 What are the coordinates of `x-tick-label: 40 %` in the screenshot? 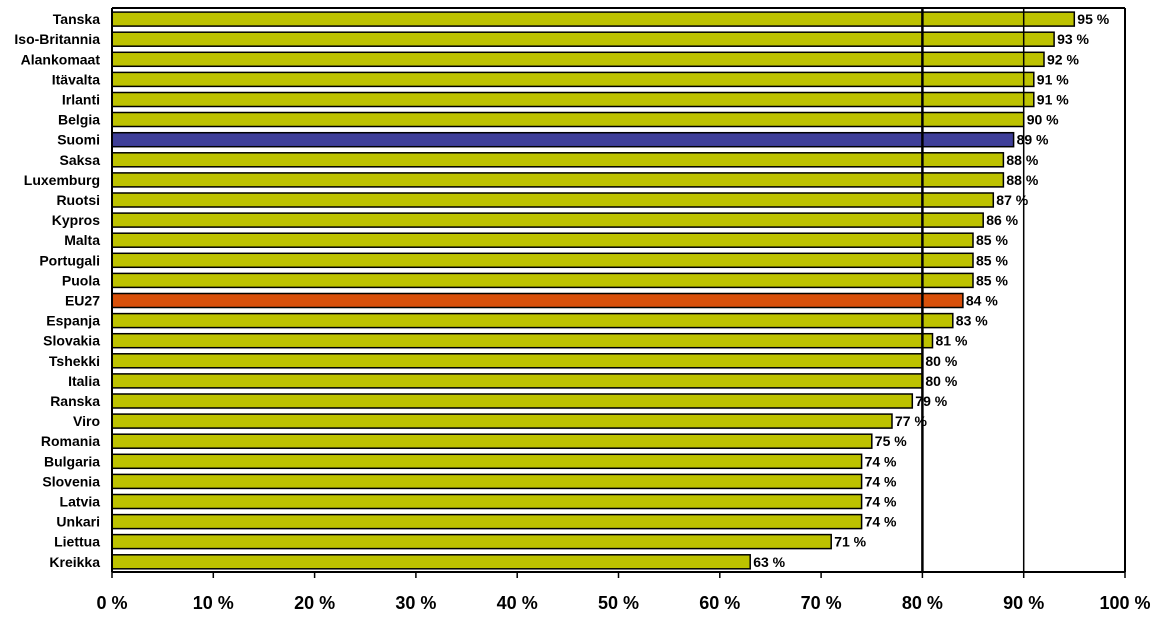 It's located at (517, 603).